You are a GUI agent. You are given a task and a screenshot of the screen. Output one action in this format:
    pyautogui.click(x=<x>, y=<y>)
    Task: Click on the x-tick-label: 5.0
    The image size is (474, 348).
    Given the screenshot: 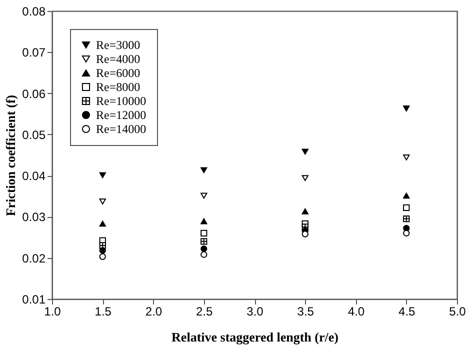 What is the action you would take?
    pyautogui.click(x=457, y=311)
    